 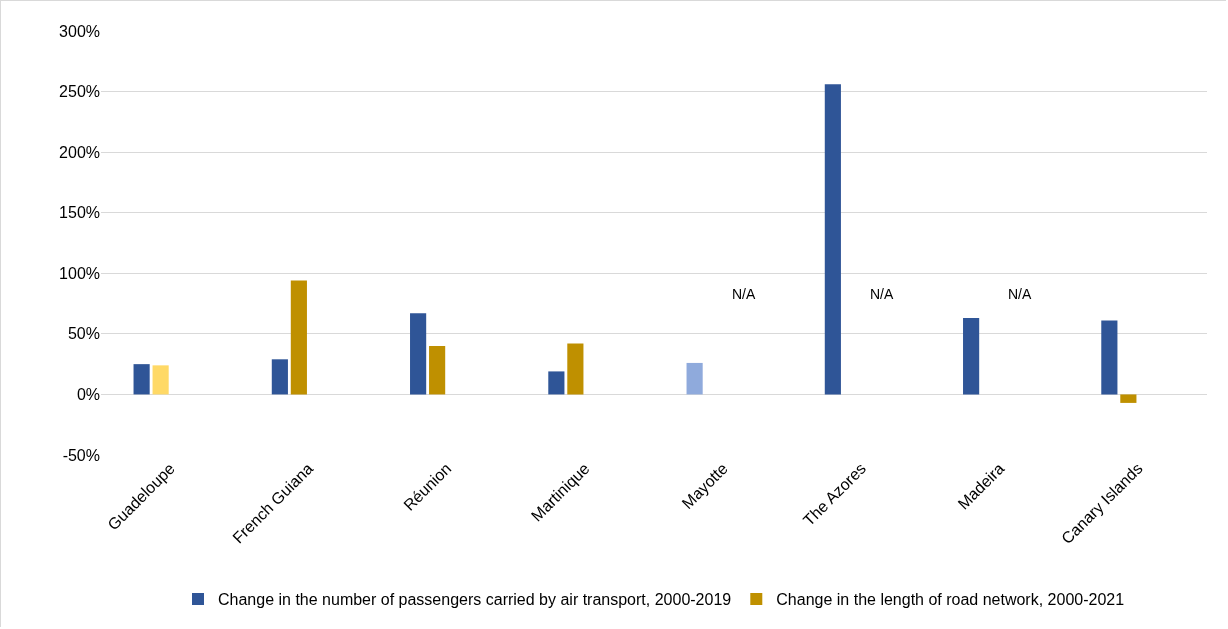 I want to click on y-tick-label: 0%, so click(x=88, y=395).